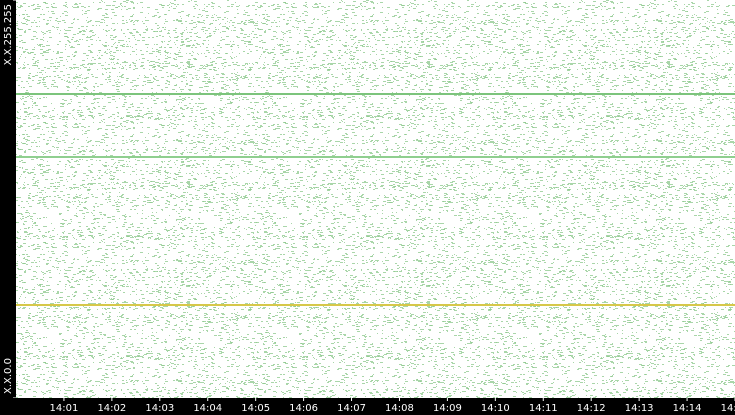 The image size is (735, 415). I want to click on x-tick-label: 14:08, so click(399, 408).